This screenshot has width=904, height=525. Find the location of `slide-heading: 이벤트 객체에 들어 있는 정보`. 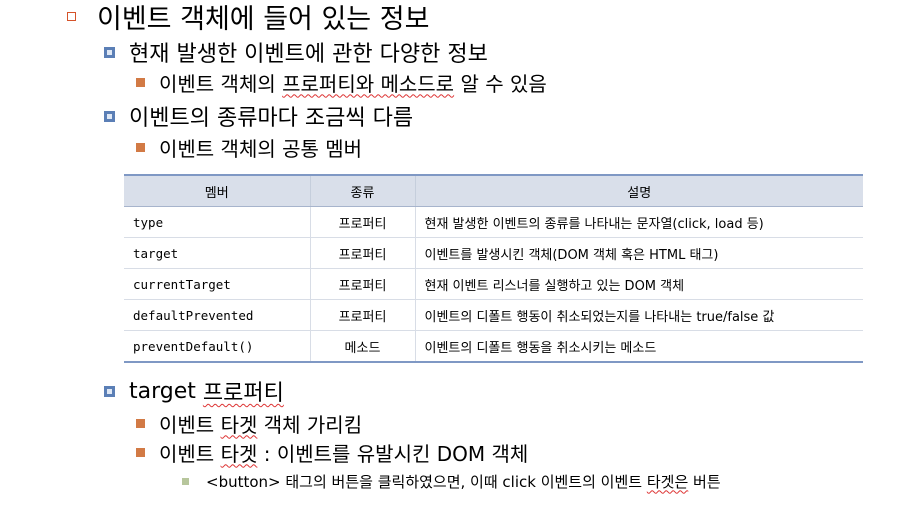

slide-heading: 이벤트 객체에 들어 있는 정보 is located at coordinates (248, 17).